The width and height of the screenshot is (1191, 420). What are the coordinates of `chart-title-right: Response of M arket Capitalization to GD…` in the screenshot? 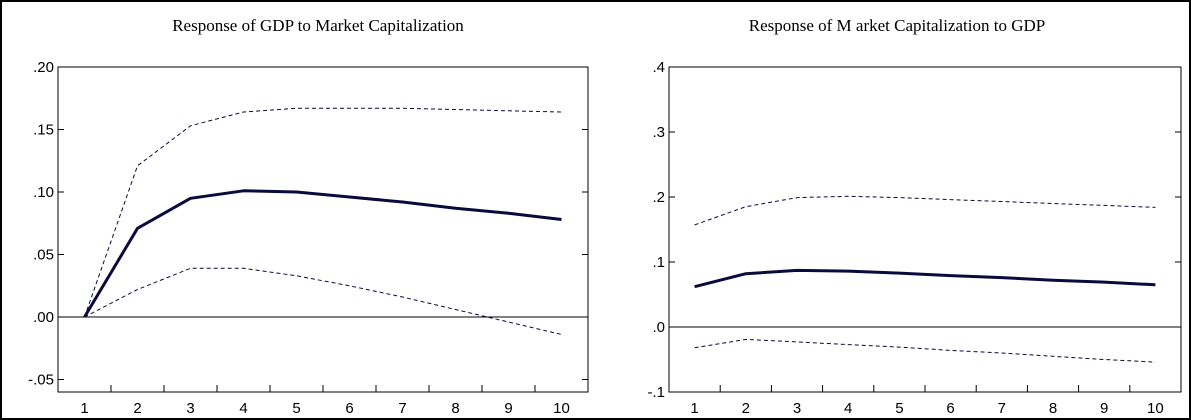 It's located at (897, 25).